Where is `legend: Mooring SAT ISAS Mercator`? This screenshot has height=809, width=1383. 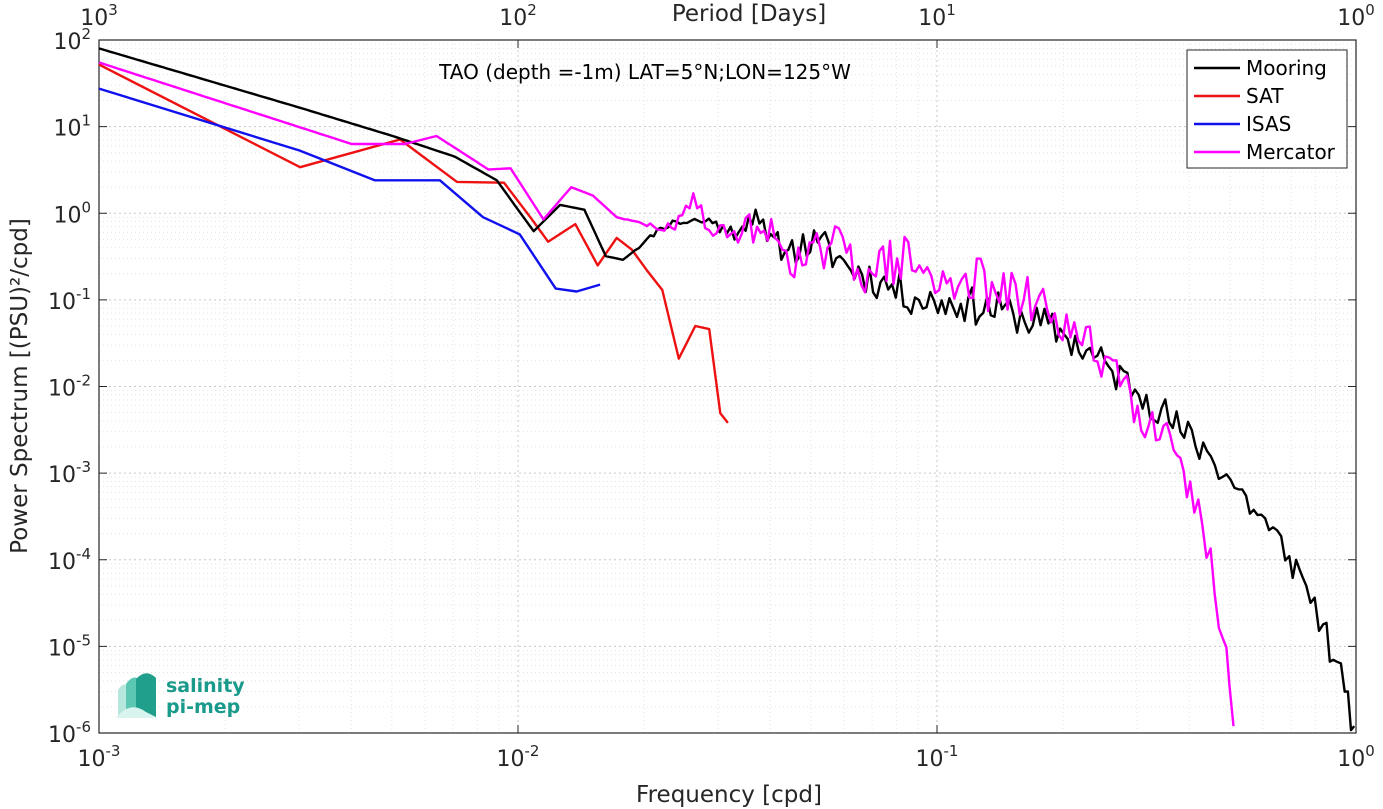 legend: Mooring SAT ISAS Mercator is located at coordinates (1267, 109).